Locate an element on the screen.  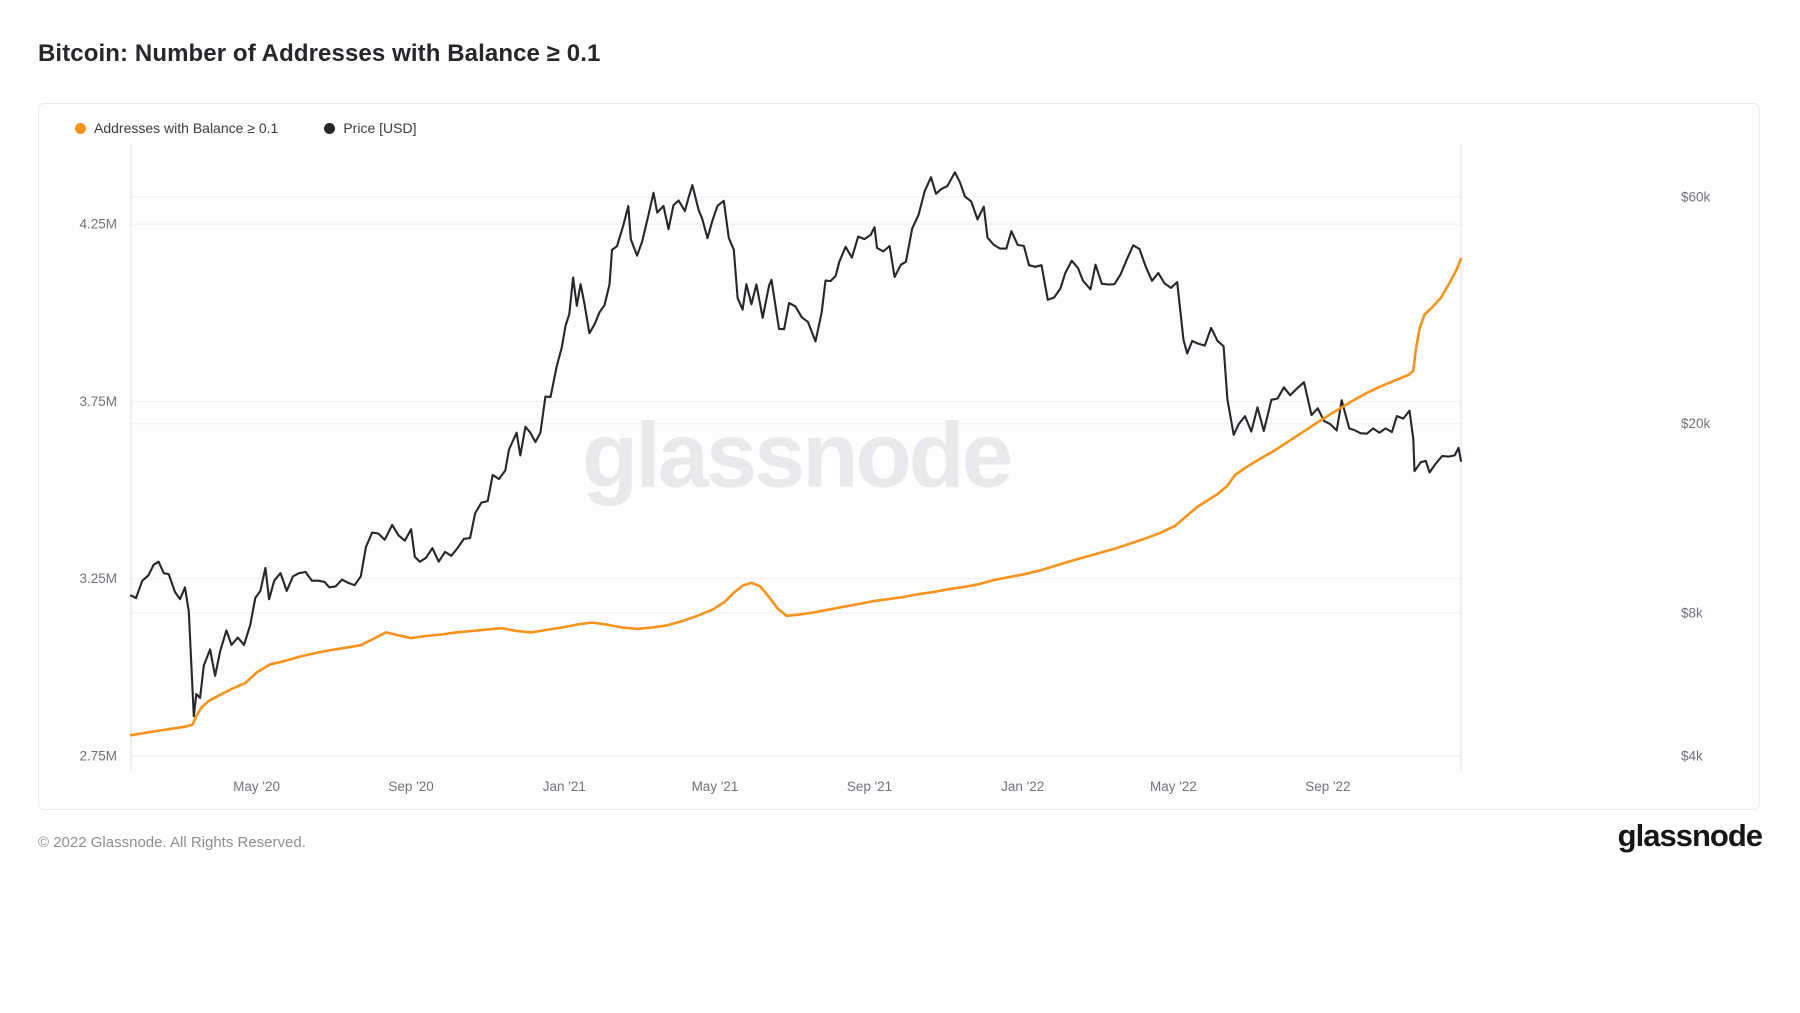
footer-copyright: © 2022 Glassnode. All Rights Reserved. is located at coordinates (172, 842).